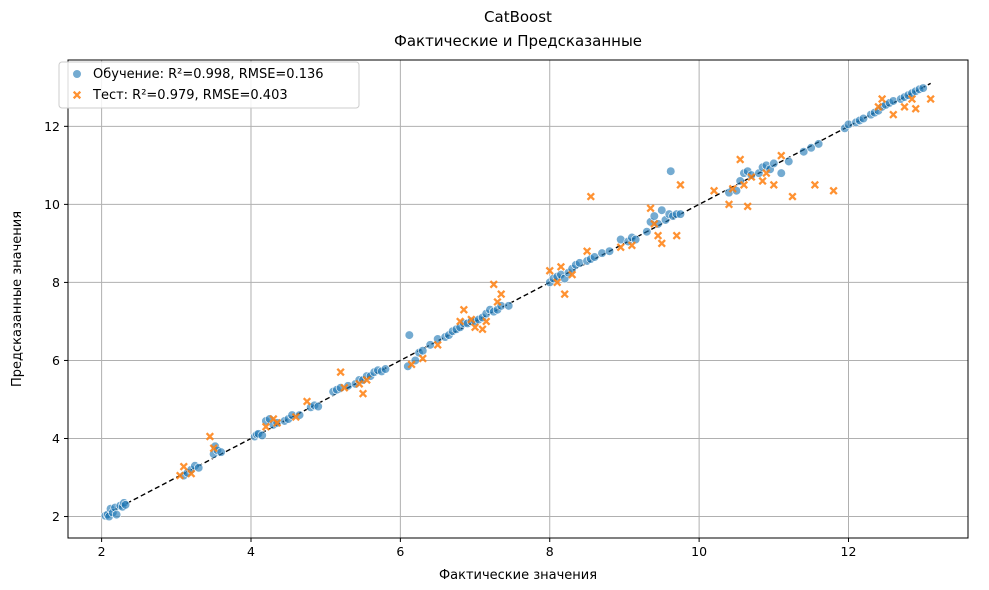 Image resolution: width=989 pixels, height=590 pixels. What do you see at coordinates (52, 126) in the screenshot?
I see `y-tick-label: 12` at bounding box center [52, 126].